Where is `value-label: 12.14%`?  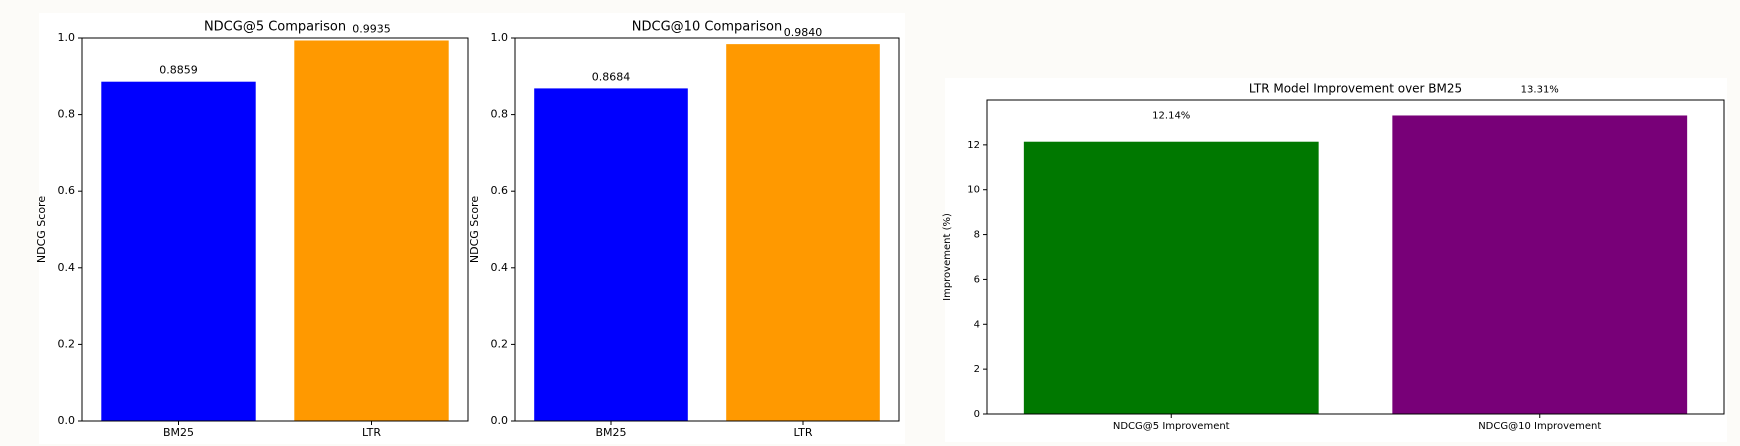
value-label: 12.14% is located at coordinates (1171, 116).